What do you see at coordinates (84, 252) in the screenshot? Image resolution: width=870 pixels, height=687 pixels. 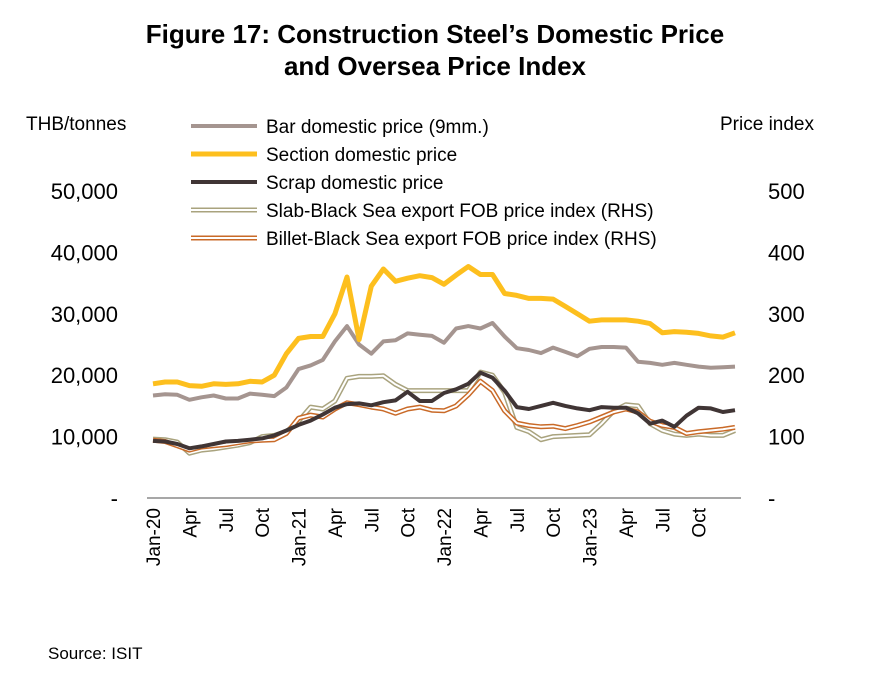 I see `left-tick-label: 40,000` at bounding box center [84, 252].